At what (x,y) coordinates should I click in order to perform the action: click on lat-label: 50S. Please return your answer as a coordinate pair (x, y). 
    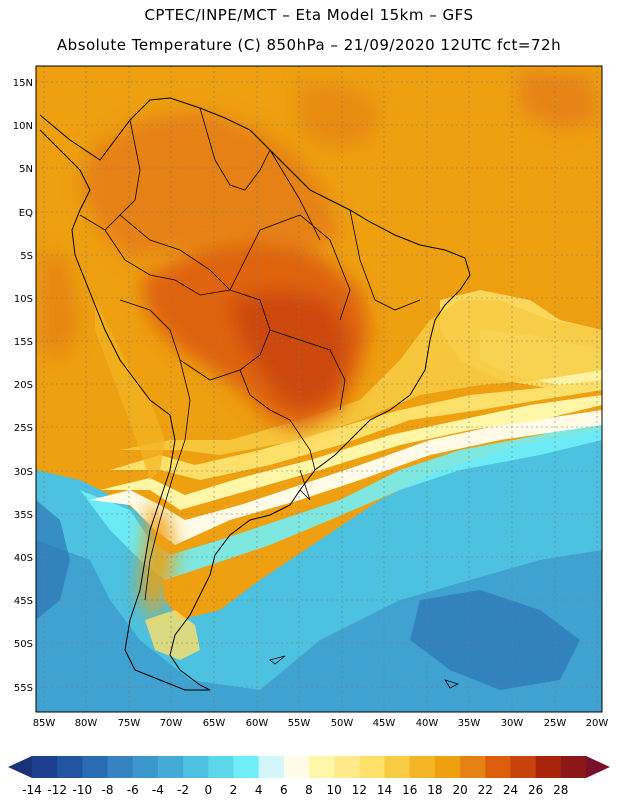
    Looking at the image, I should click on (23, 644).